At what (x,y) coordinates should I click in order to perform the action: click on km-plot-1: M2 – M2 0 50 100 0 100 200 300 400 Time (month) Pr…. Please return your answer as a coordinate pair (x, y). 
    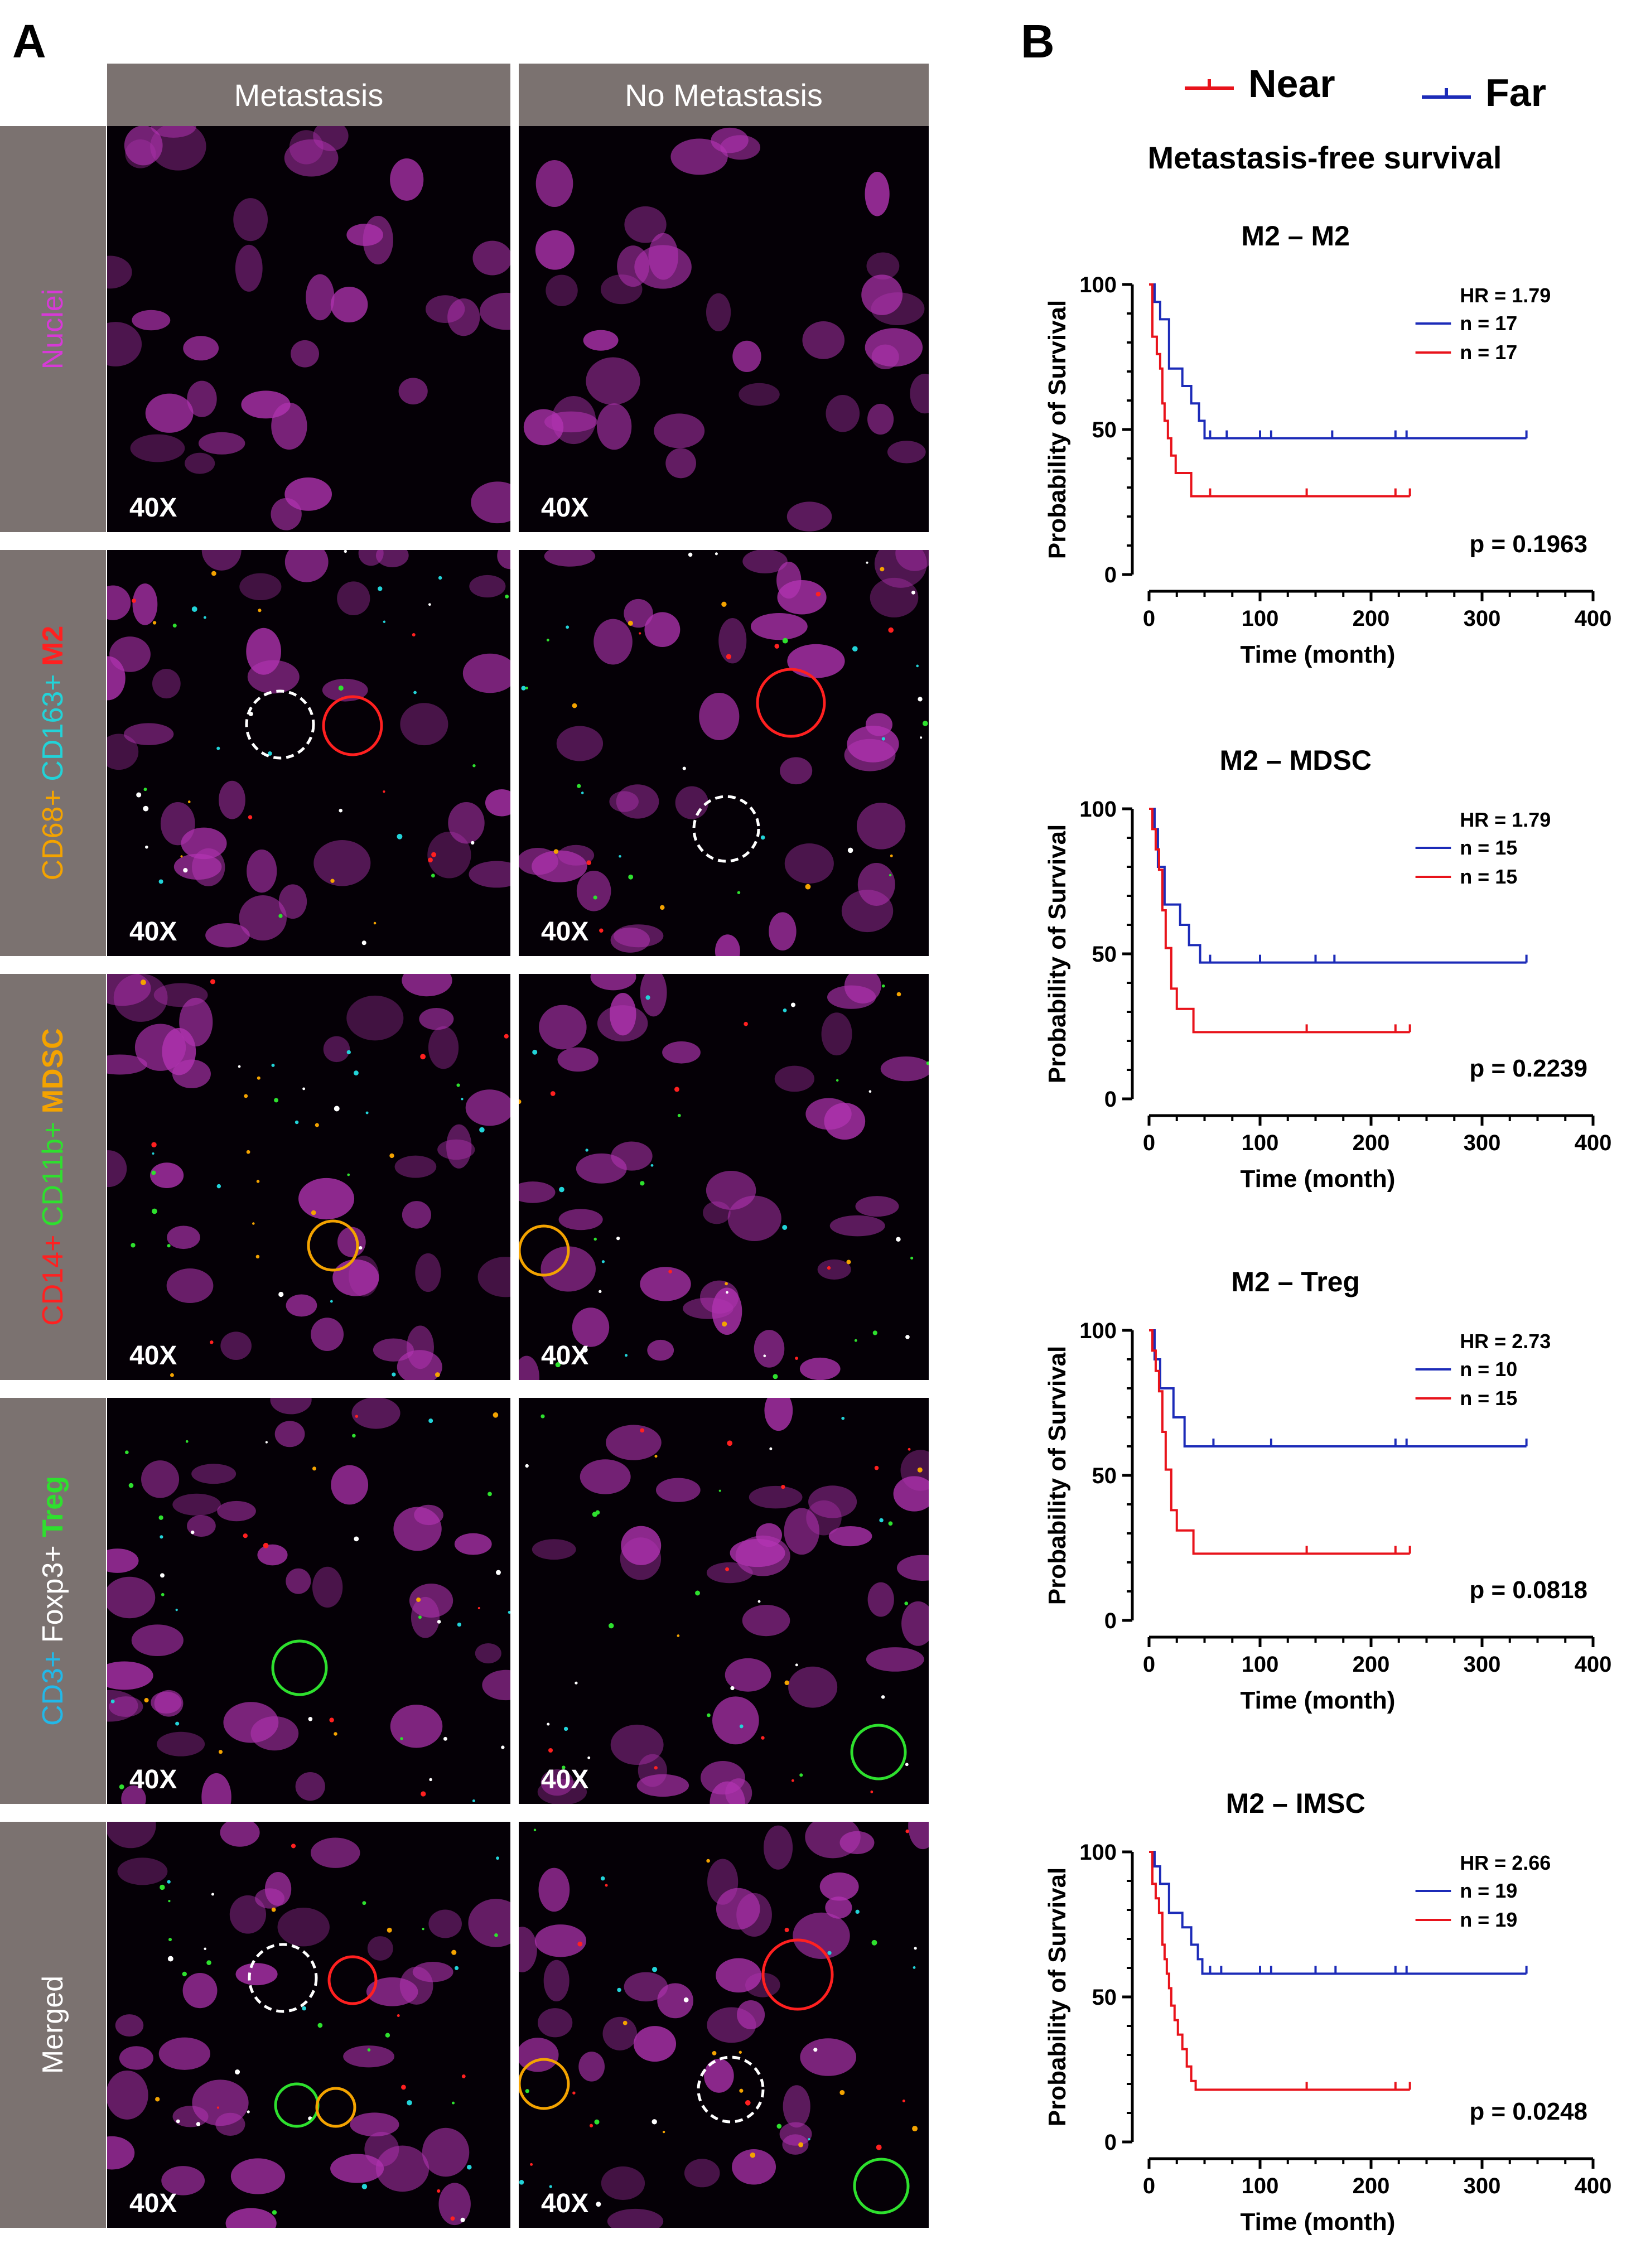
    Looking at the image, I should click on (1327, 444).